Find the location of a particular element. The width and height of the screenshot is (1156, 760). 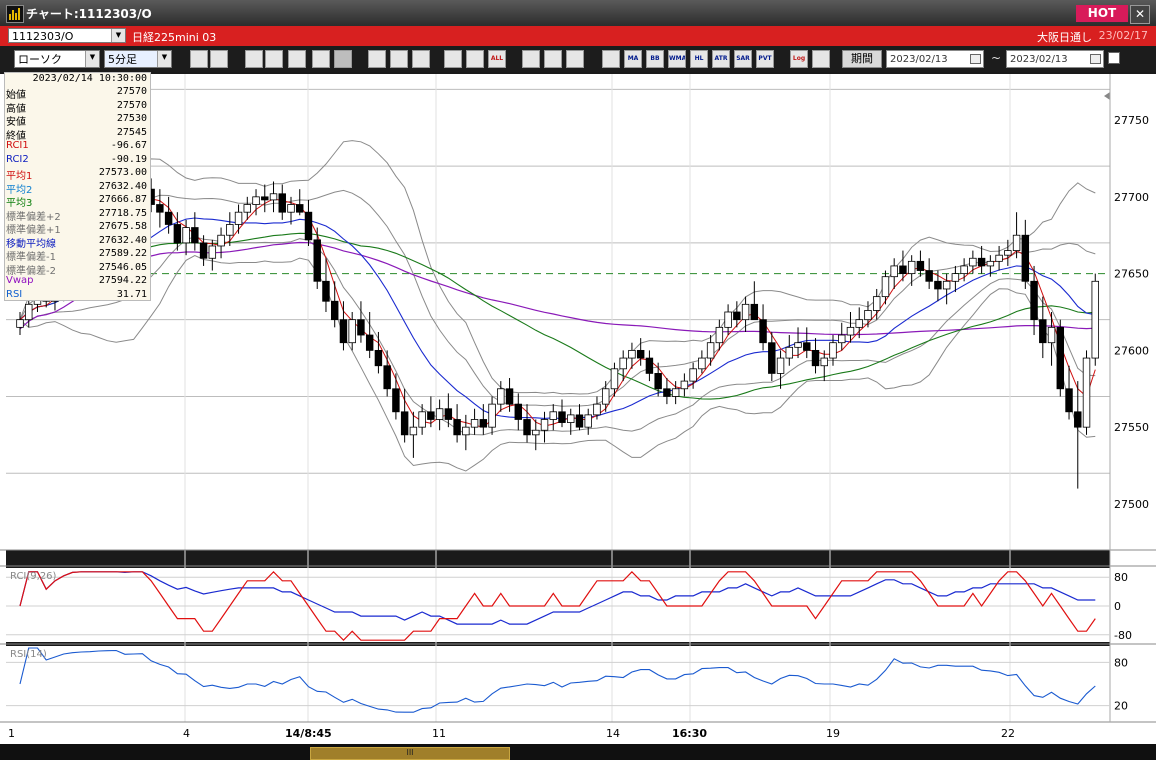

price-tick-label: 27750 is located at coordinates (1131, 120).